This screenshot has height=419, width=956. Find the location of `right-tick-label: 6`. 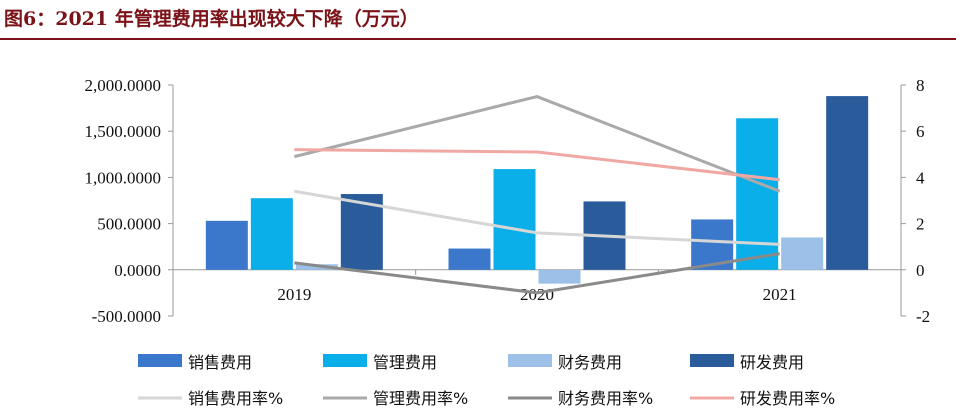

right-tick-label: 6 is located at coordinates (920, 131).